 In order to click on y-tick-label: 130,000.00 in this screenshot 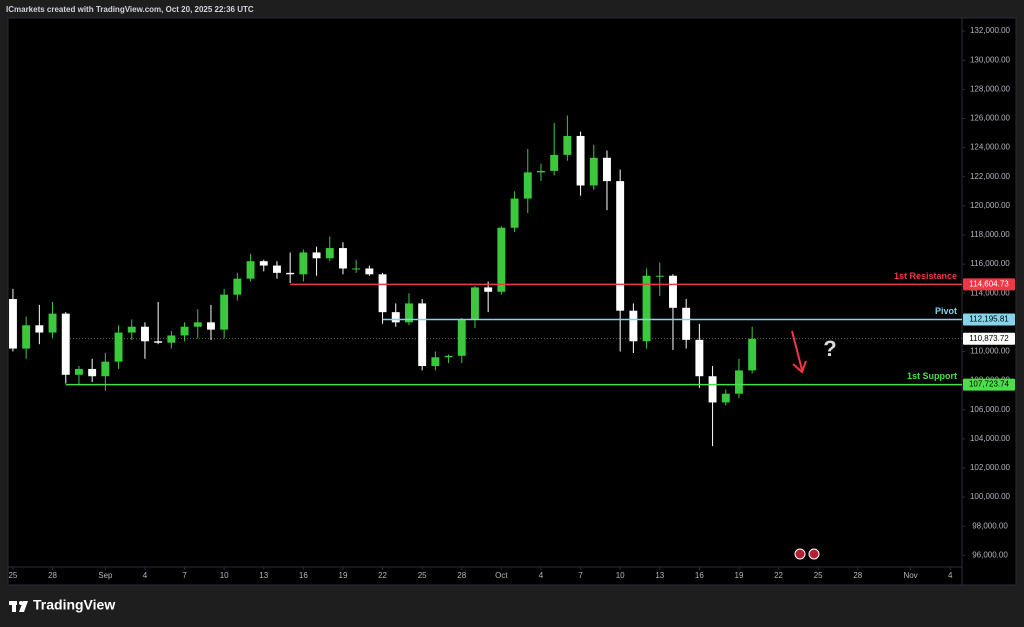, I will do `click(990, 59)`.